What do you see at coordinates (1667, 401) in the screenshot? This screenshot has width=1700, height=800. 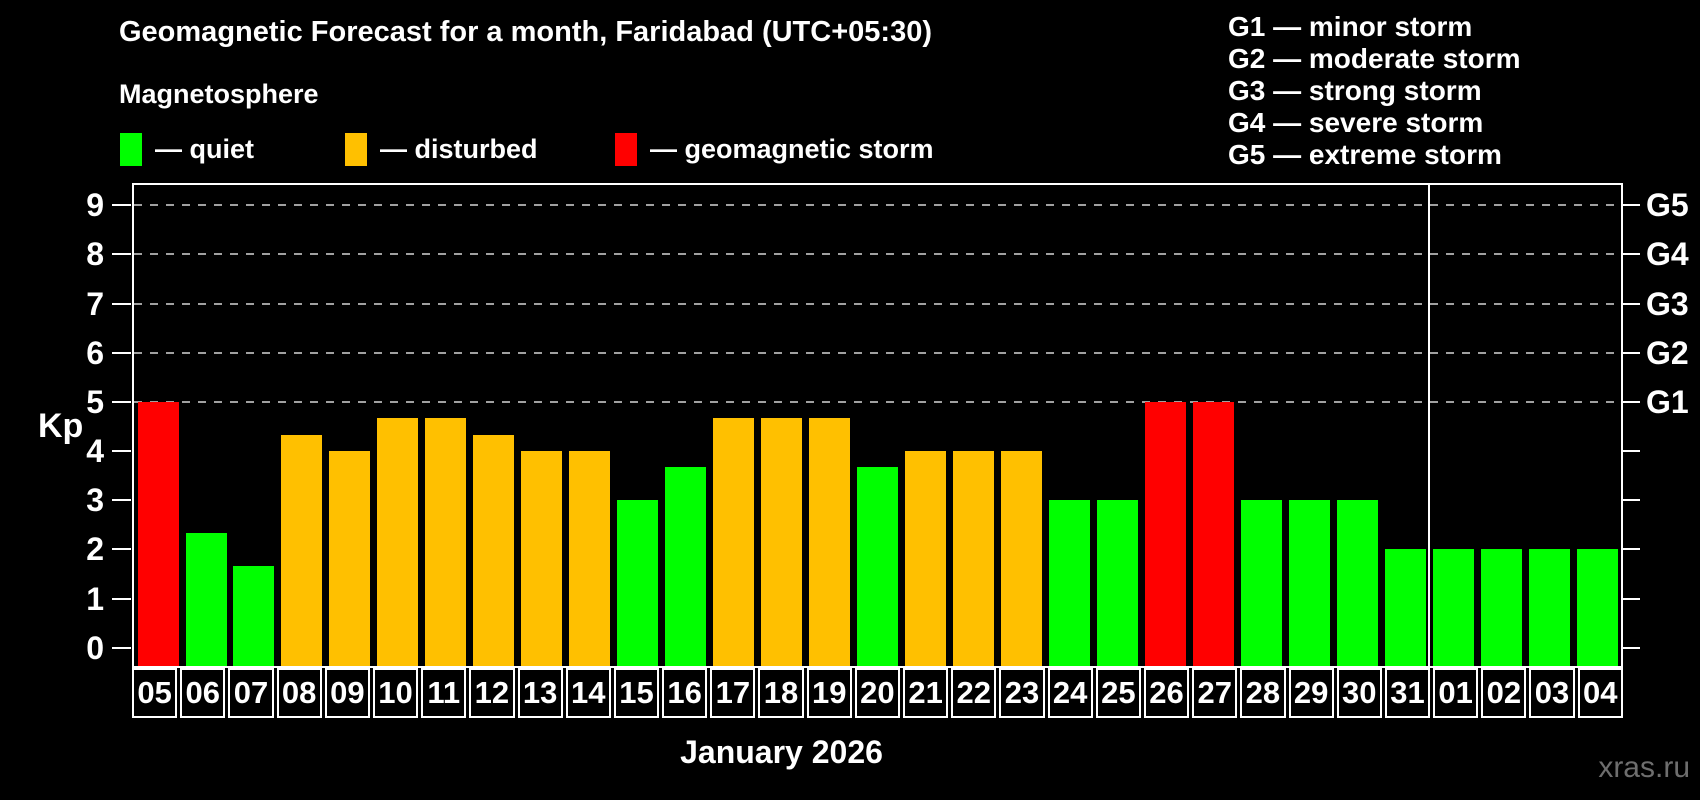 I see `g-axis-label-g1: G1` at bounding box center [1667, 401].